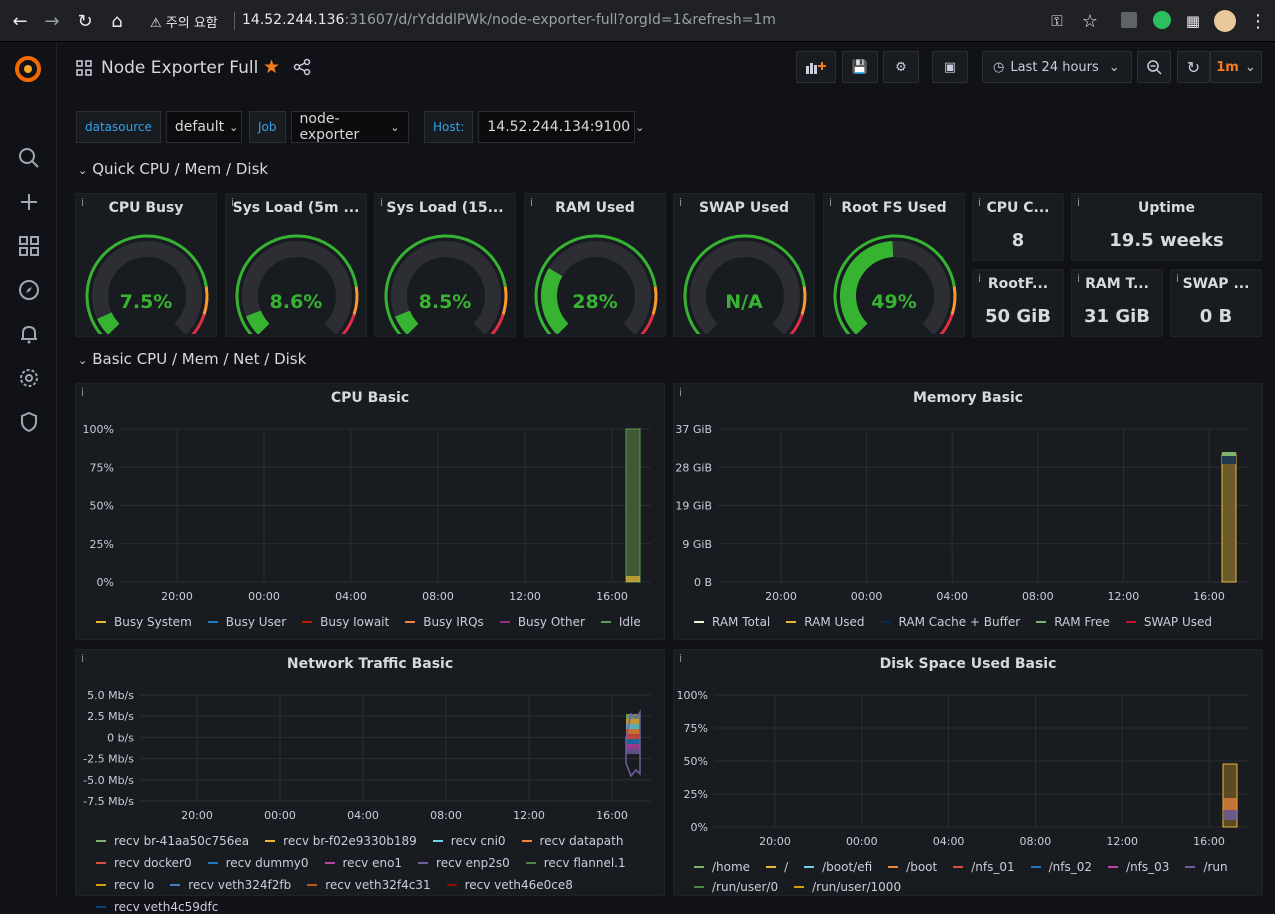  What do you see at coordinates (901, 67) in the screenshot?
I see `dashboard-settings-button: ⚙` at bounding box center [901, 67].